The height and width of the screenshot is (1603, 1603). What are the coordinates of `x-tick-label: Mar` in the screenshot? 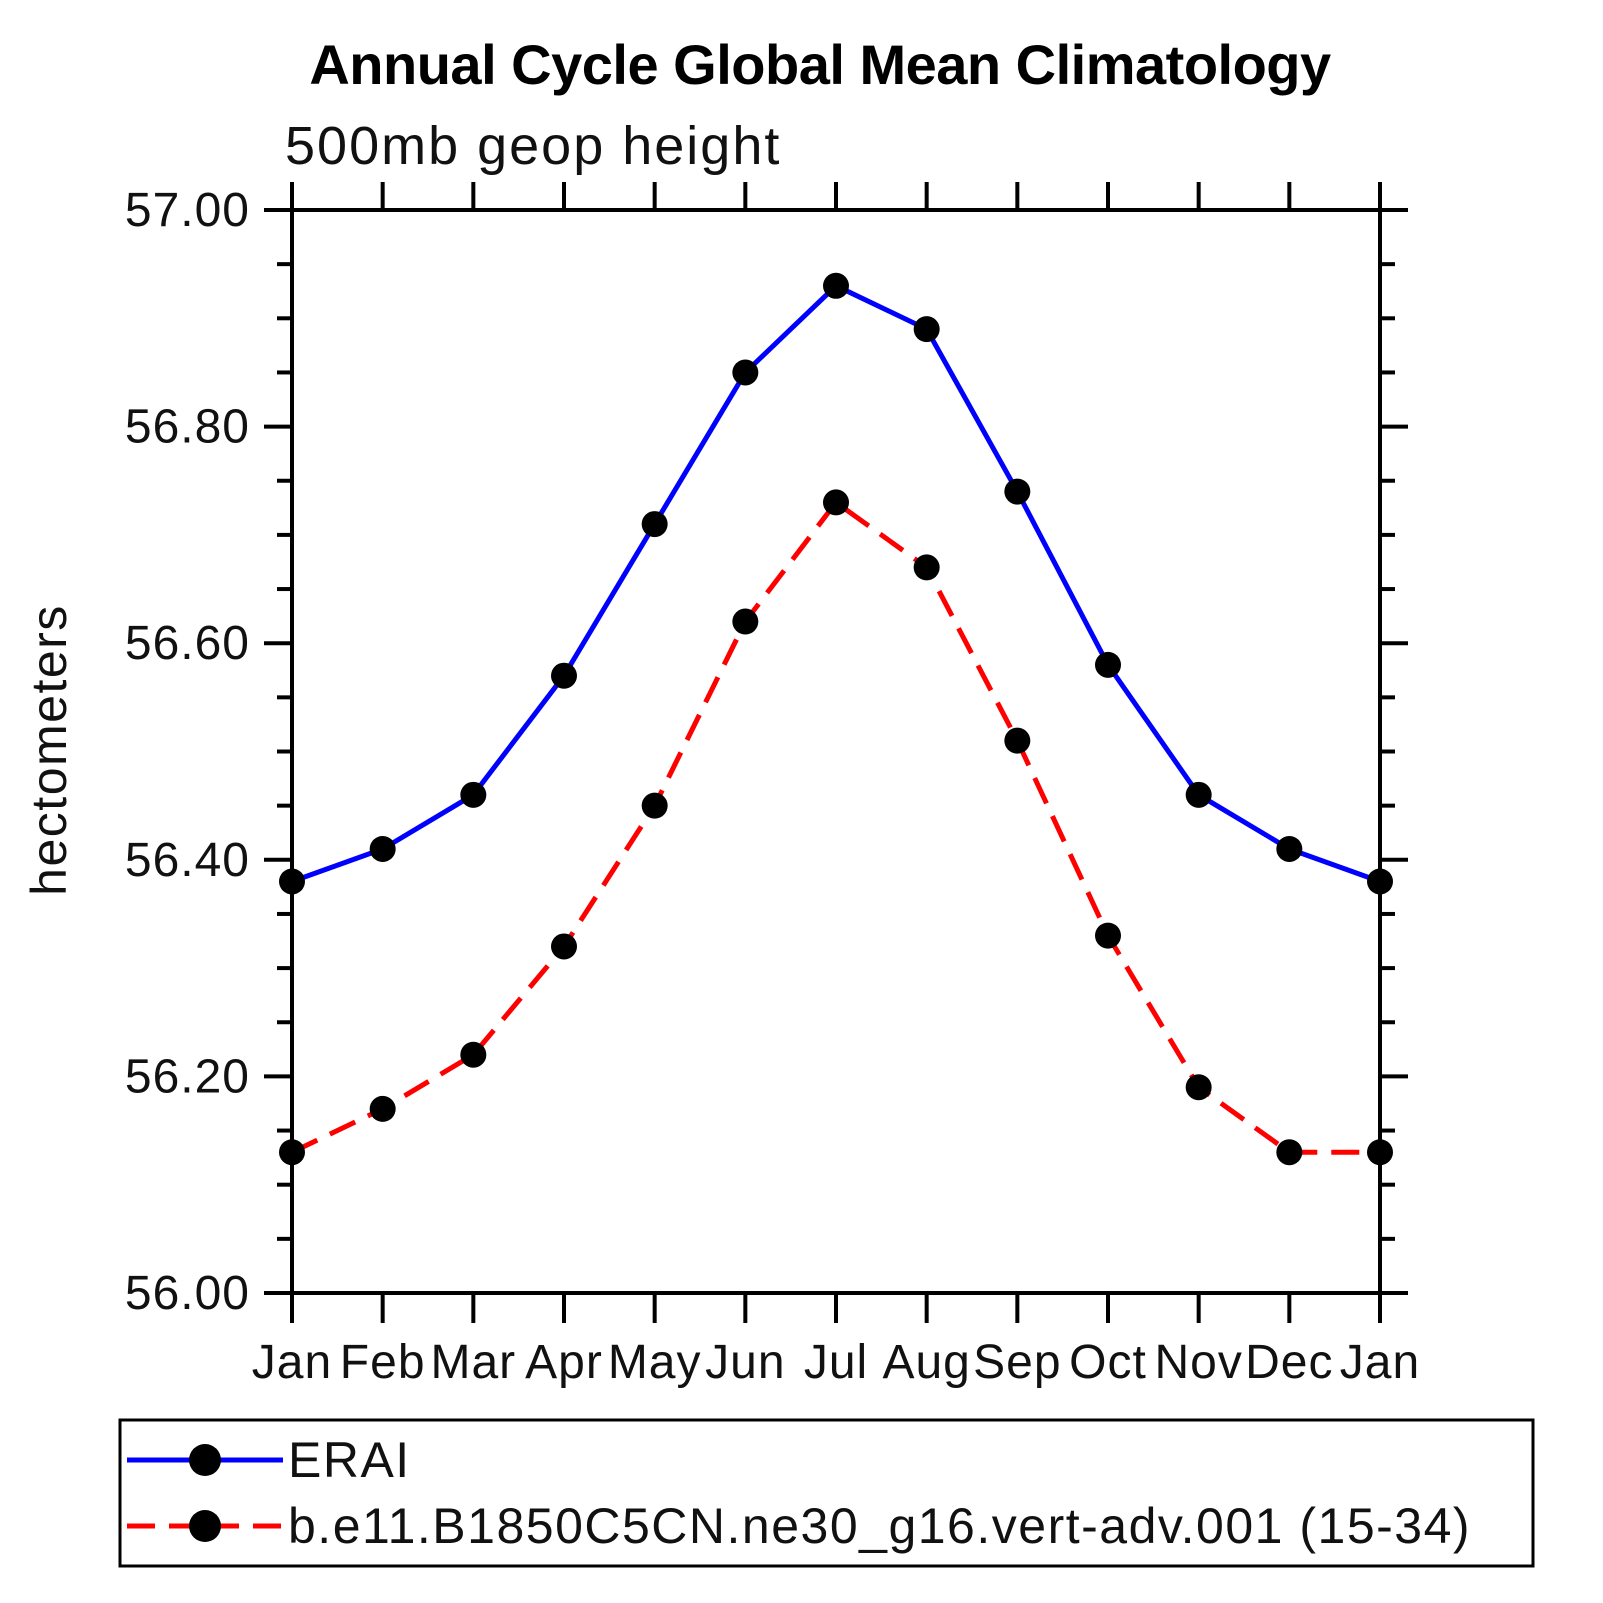 It's located at (473, 1362).